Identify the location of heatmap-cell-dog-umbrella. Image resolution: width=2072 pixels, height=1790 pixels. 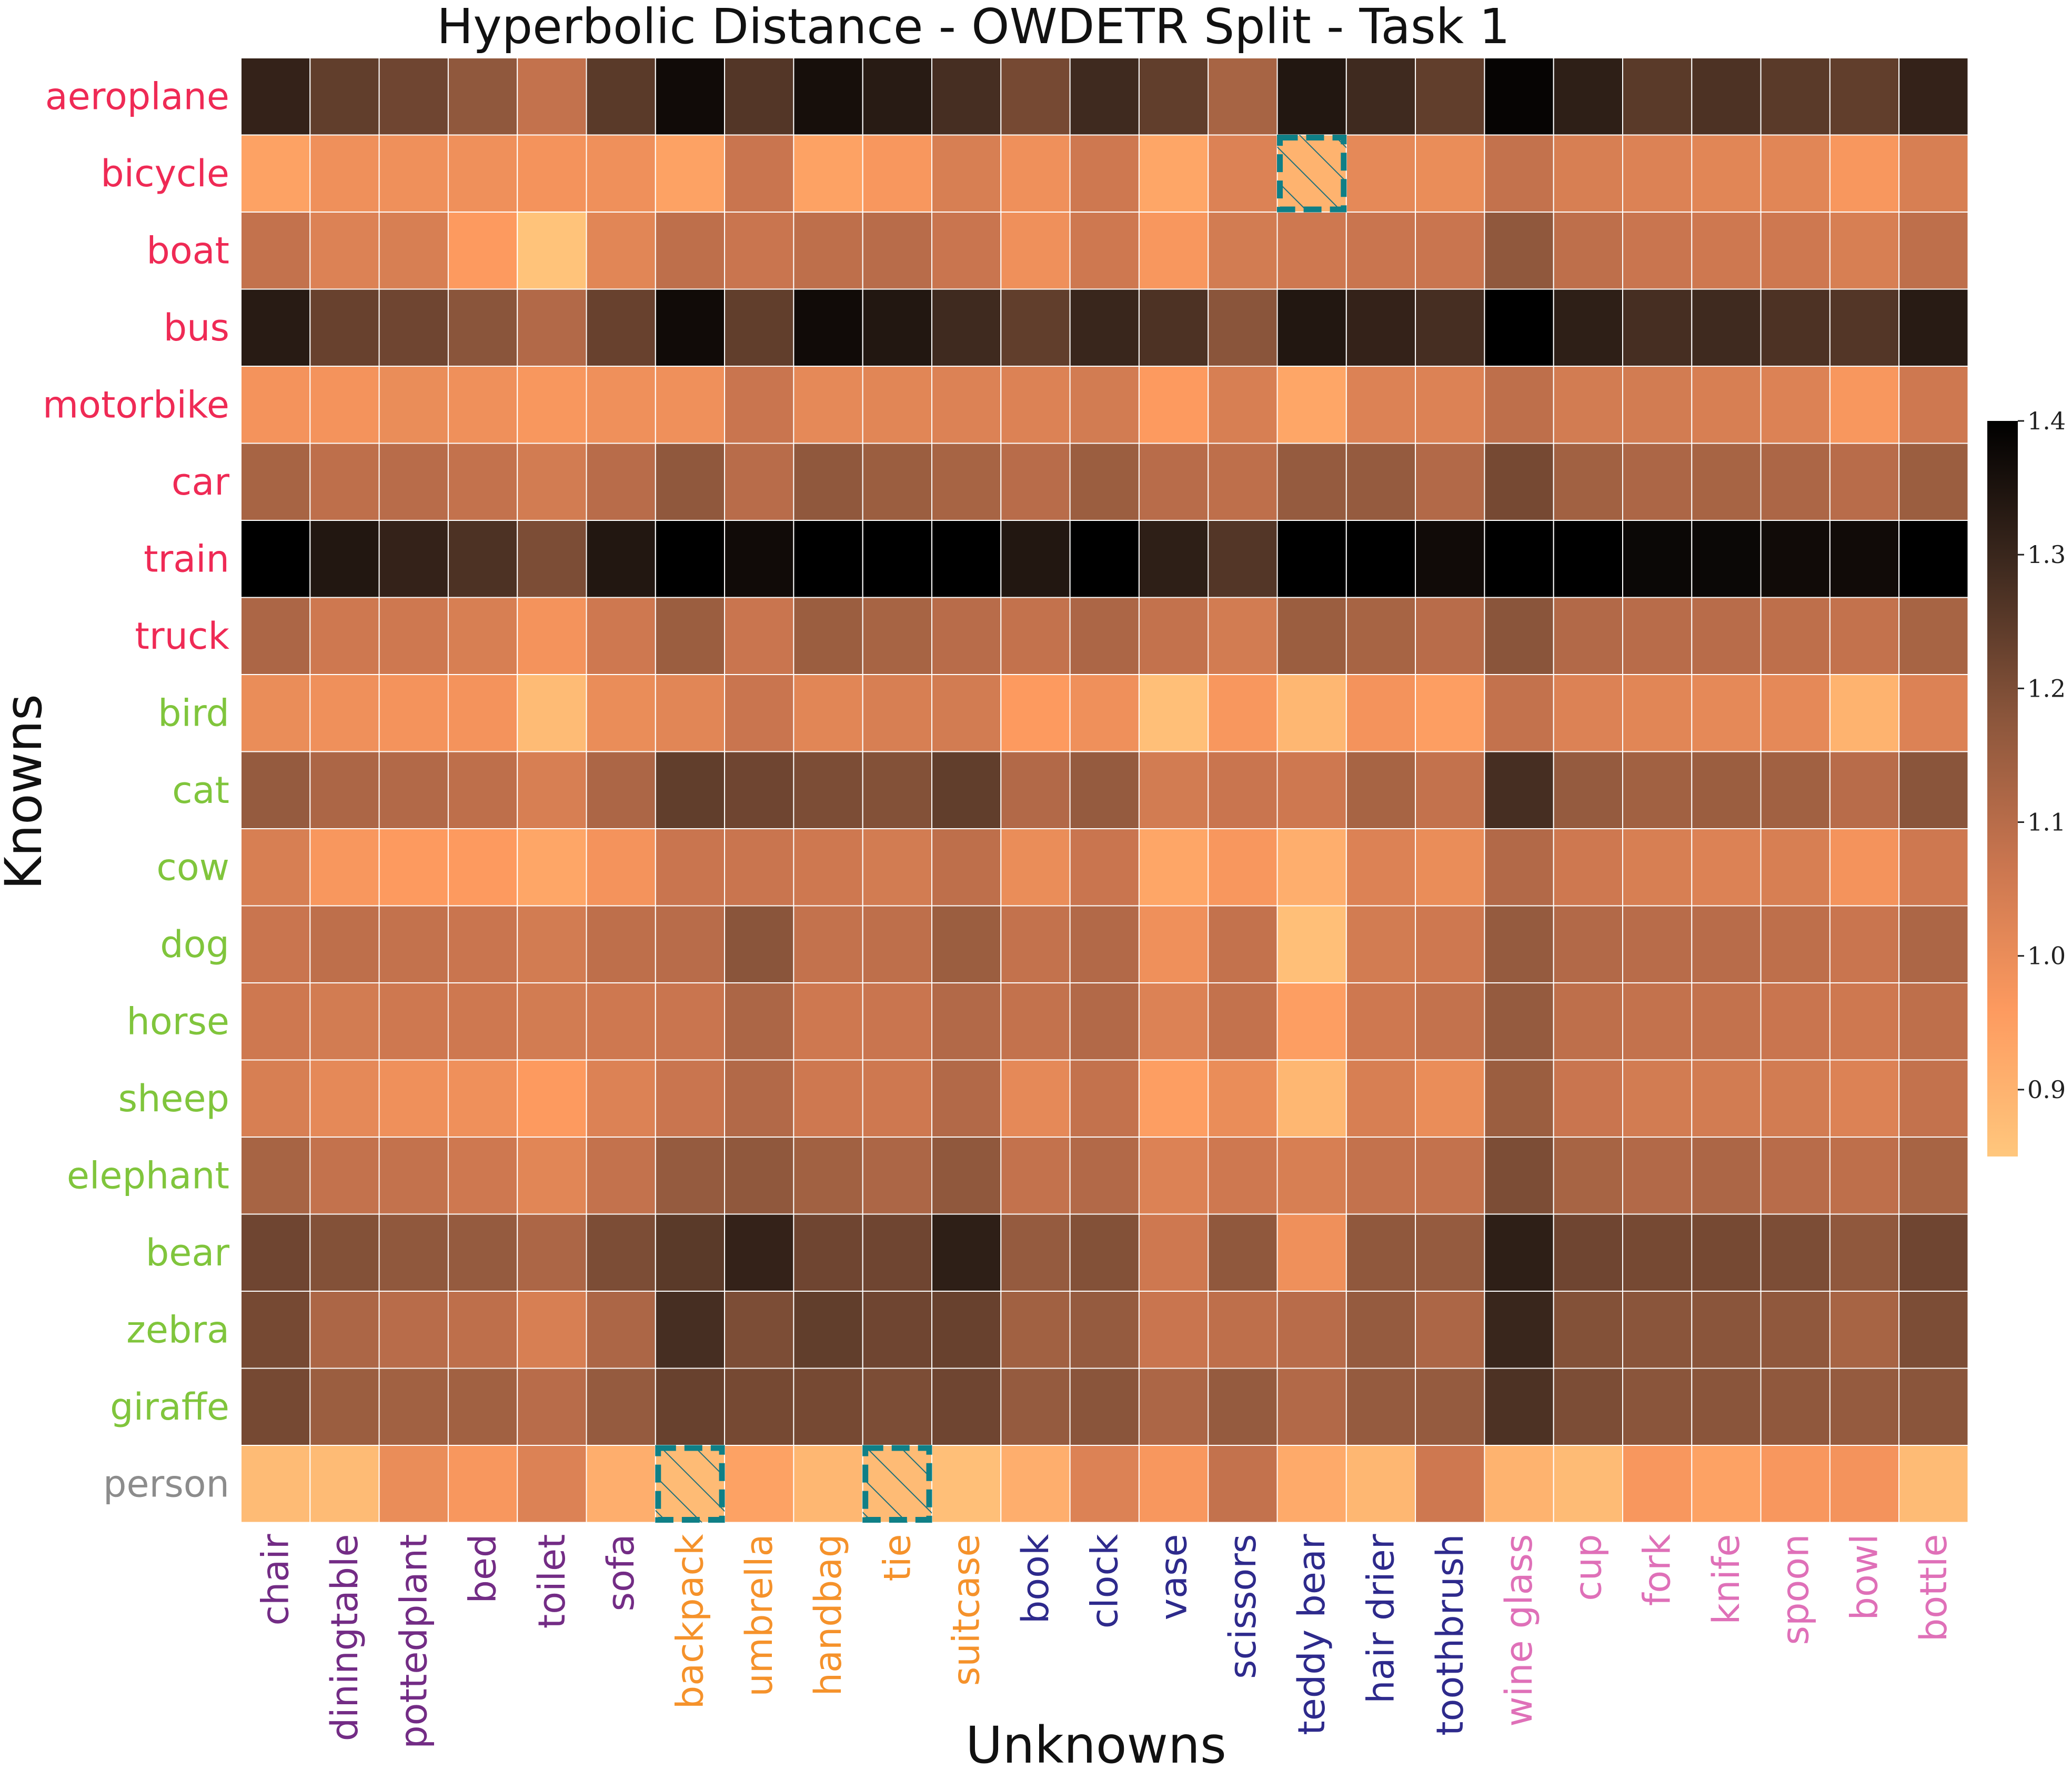
(759, 944).